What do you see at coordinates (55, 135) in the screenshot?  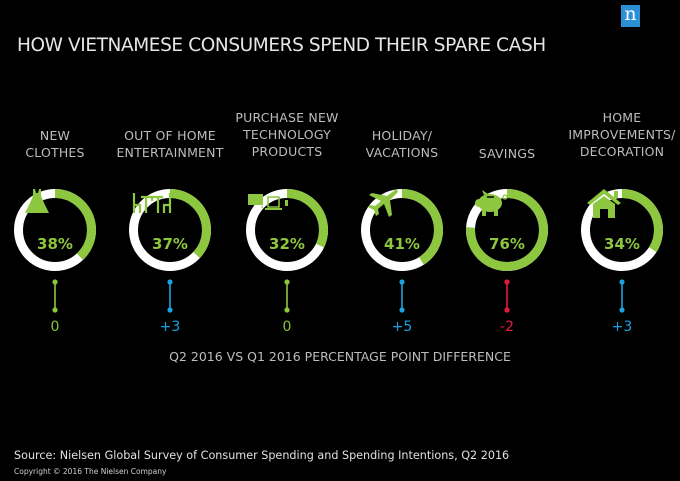 I see `category-label-line: NEW` at bounding box center [55, 135].